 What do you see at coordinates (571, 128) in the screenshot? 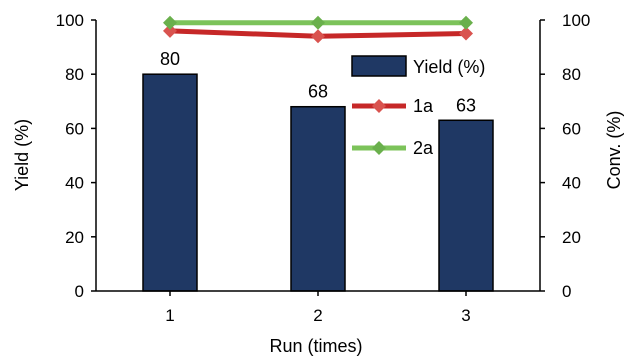
I see `y2-tick-label-60: 60` at bounding box center [571, 128].